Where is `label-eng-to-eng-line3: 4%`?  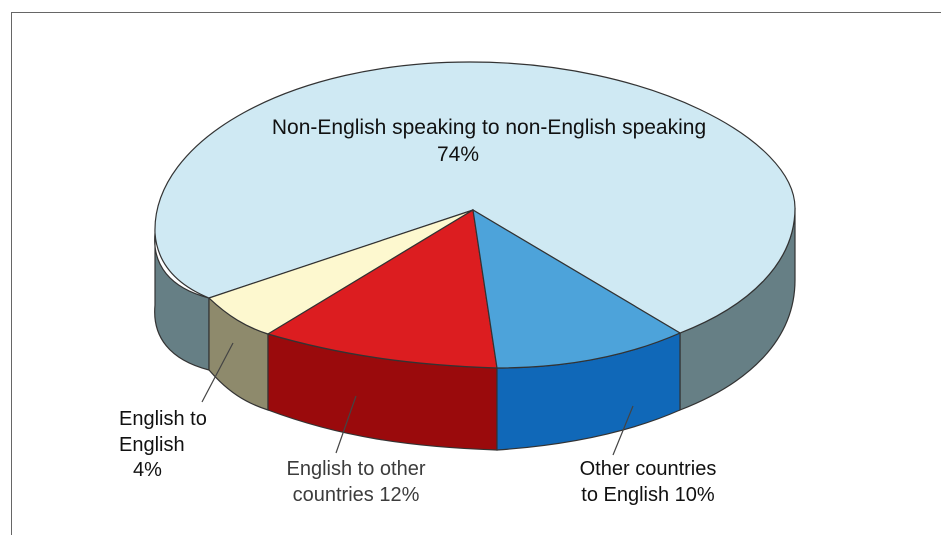 label-eng-to-eng-line3: 4% is located at coordinates (147, 470).